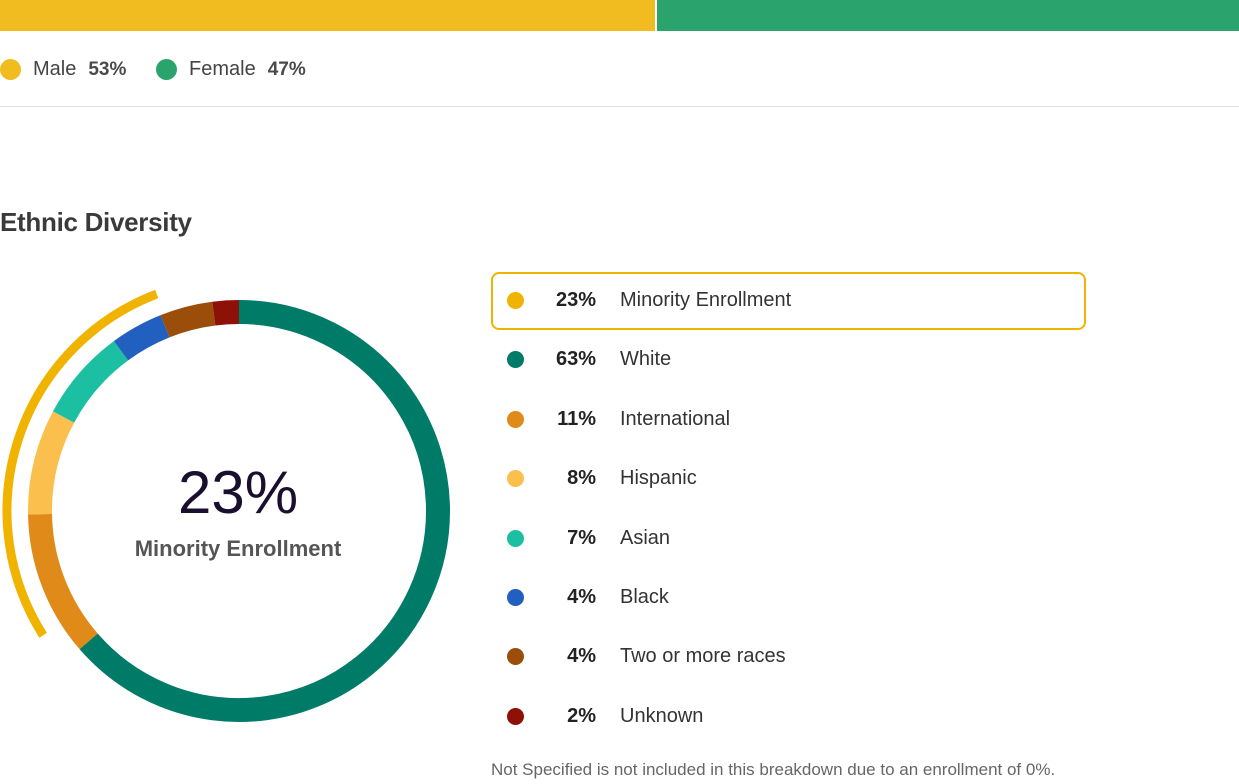  Describe the element at coordinates (91, 382) in the screenshot. I see `slice-asian` at that location.